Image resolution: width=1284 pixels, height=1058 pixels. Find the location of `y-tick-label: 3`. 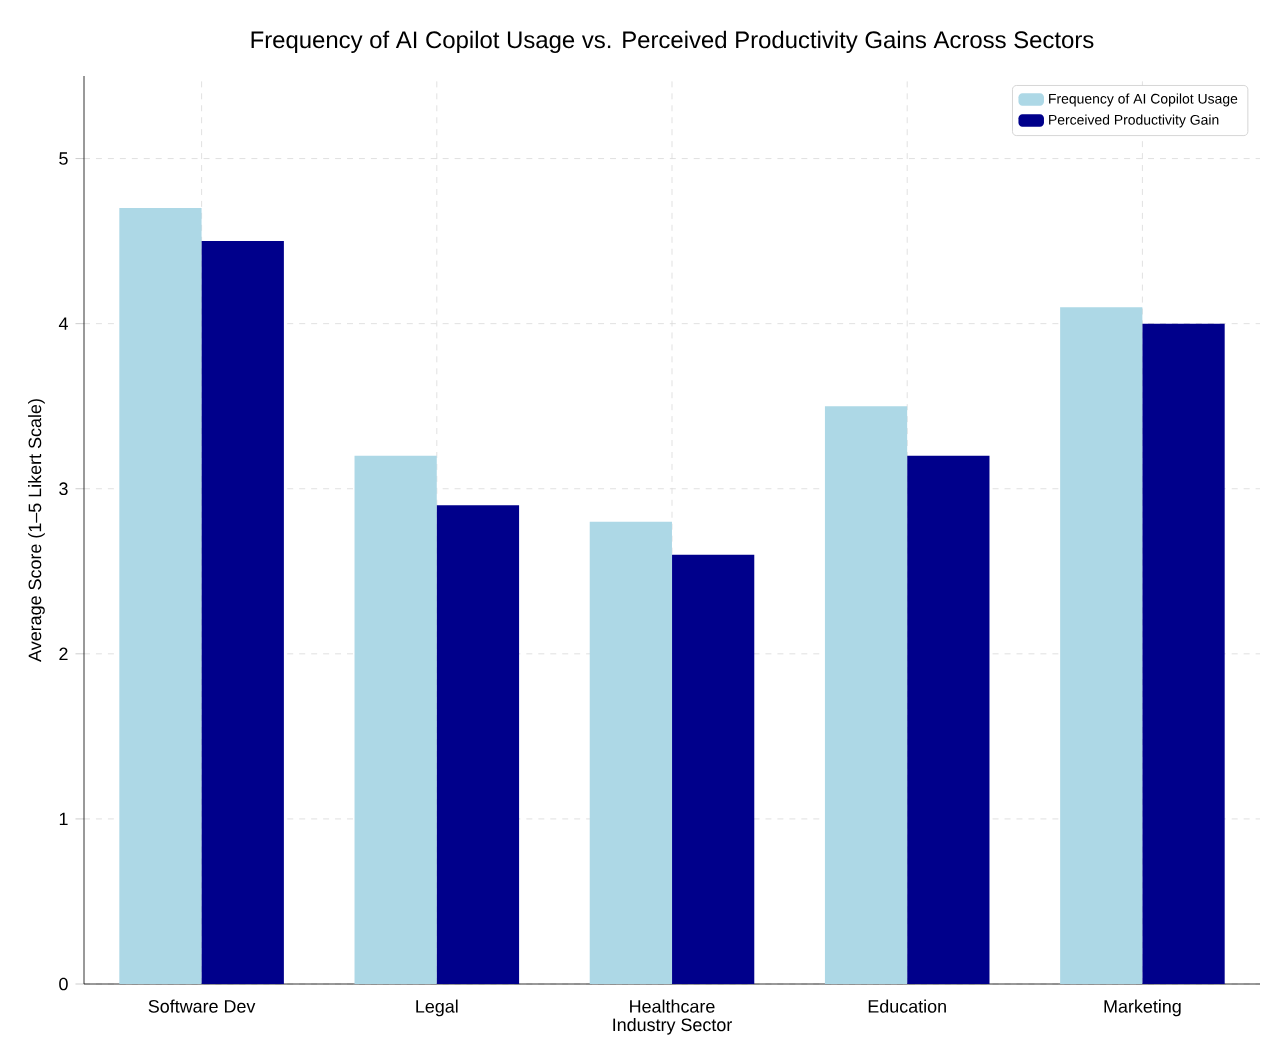

y-tick-label: 3 is located at coordinates (63, 489).